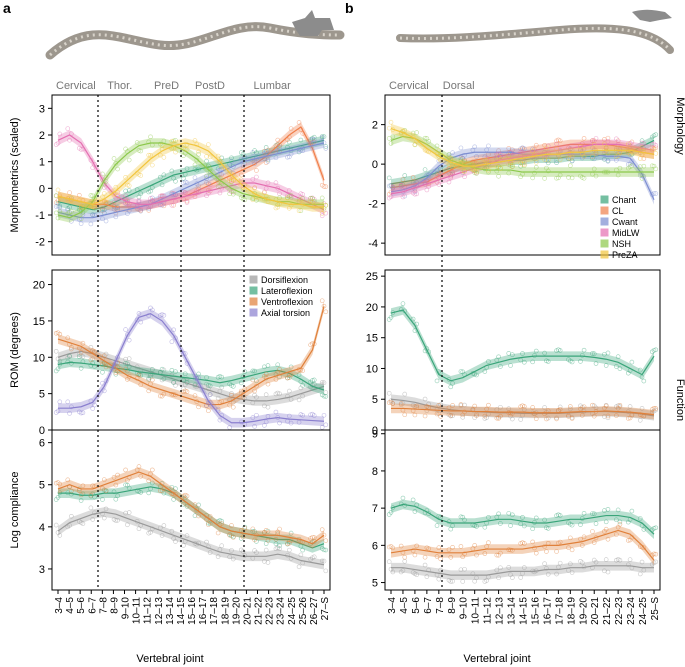 The width and height of the screenshot is (685, 667). I want to click on a-morphometrics-frame, so click(191, 175).